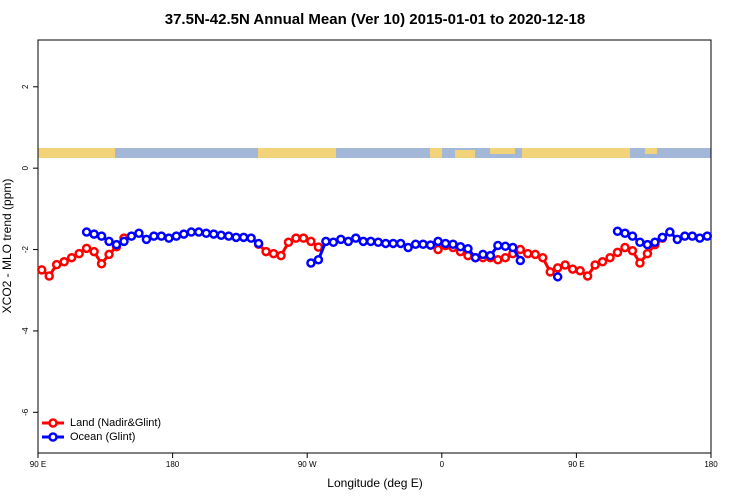 The height and width of the screenshot is (500, 750). Describe the element at coordinates (397, 254) in the screenshot. I see `series` at that location.